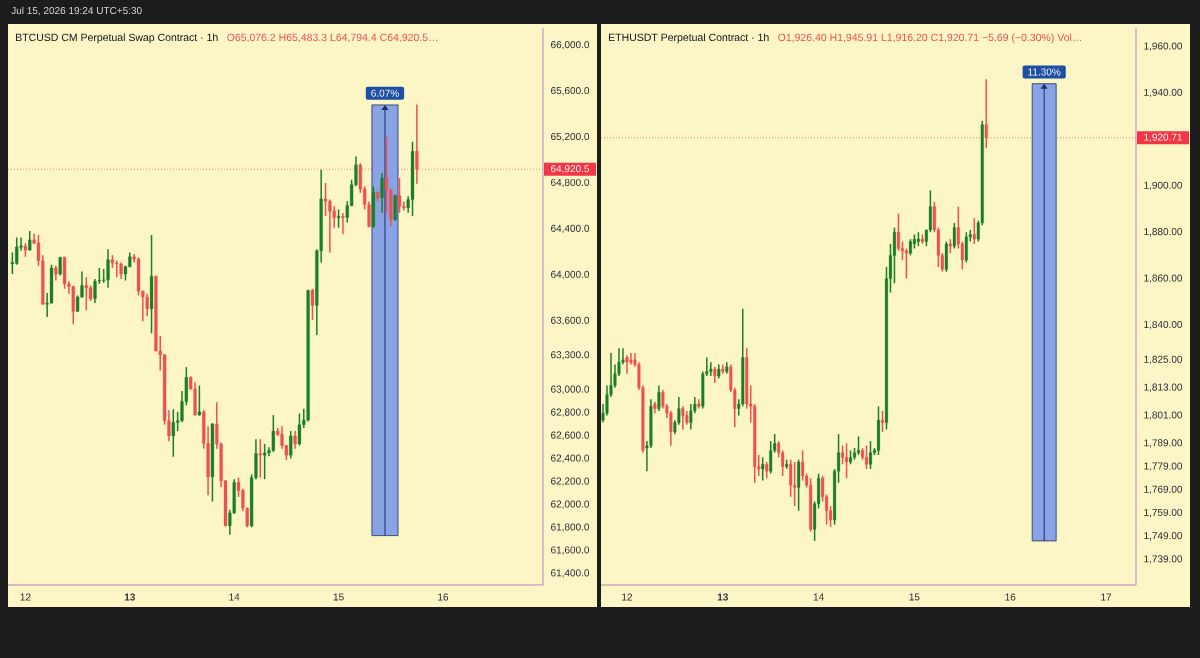 This screenshot has width=1200, height=658. I want to click on y-tick-label: 66,000.0, so click(570, 45).